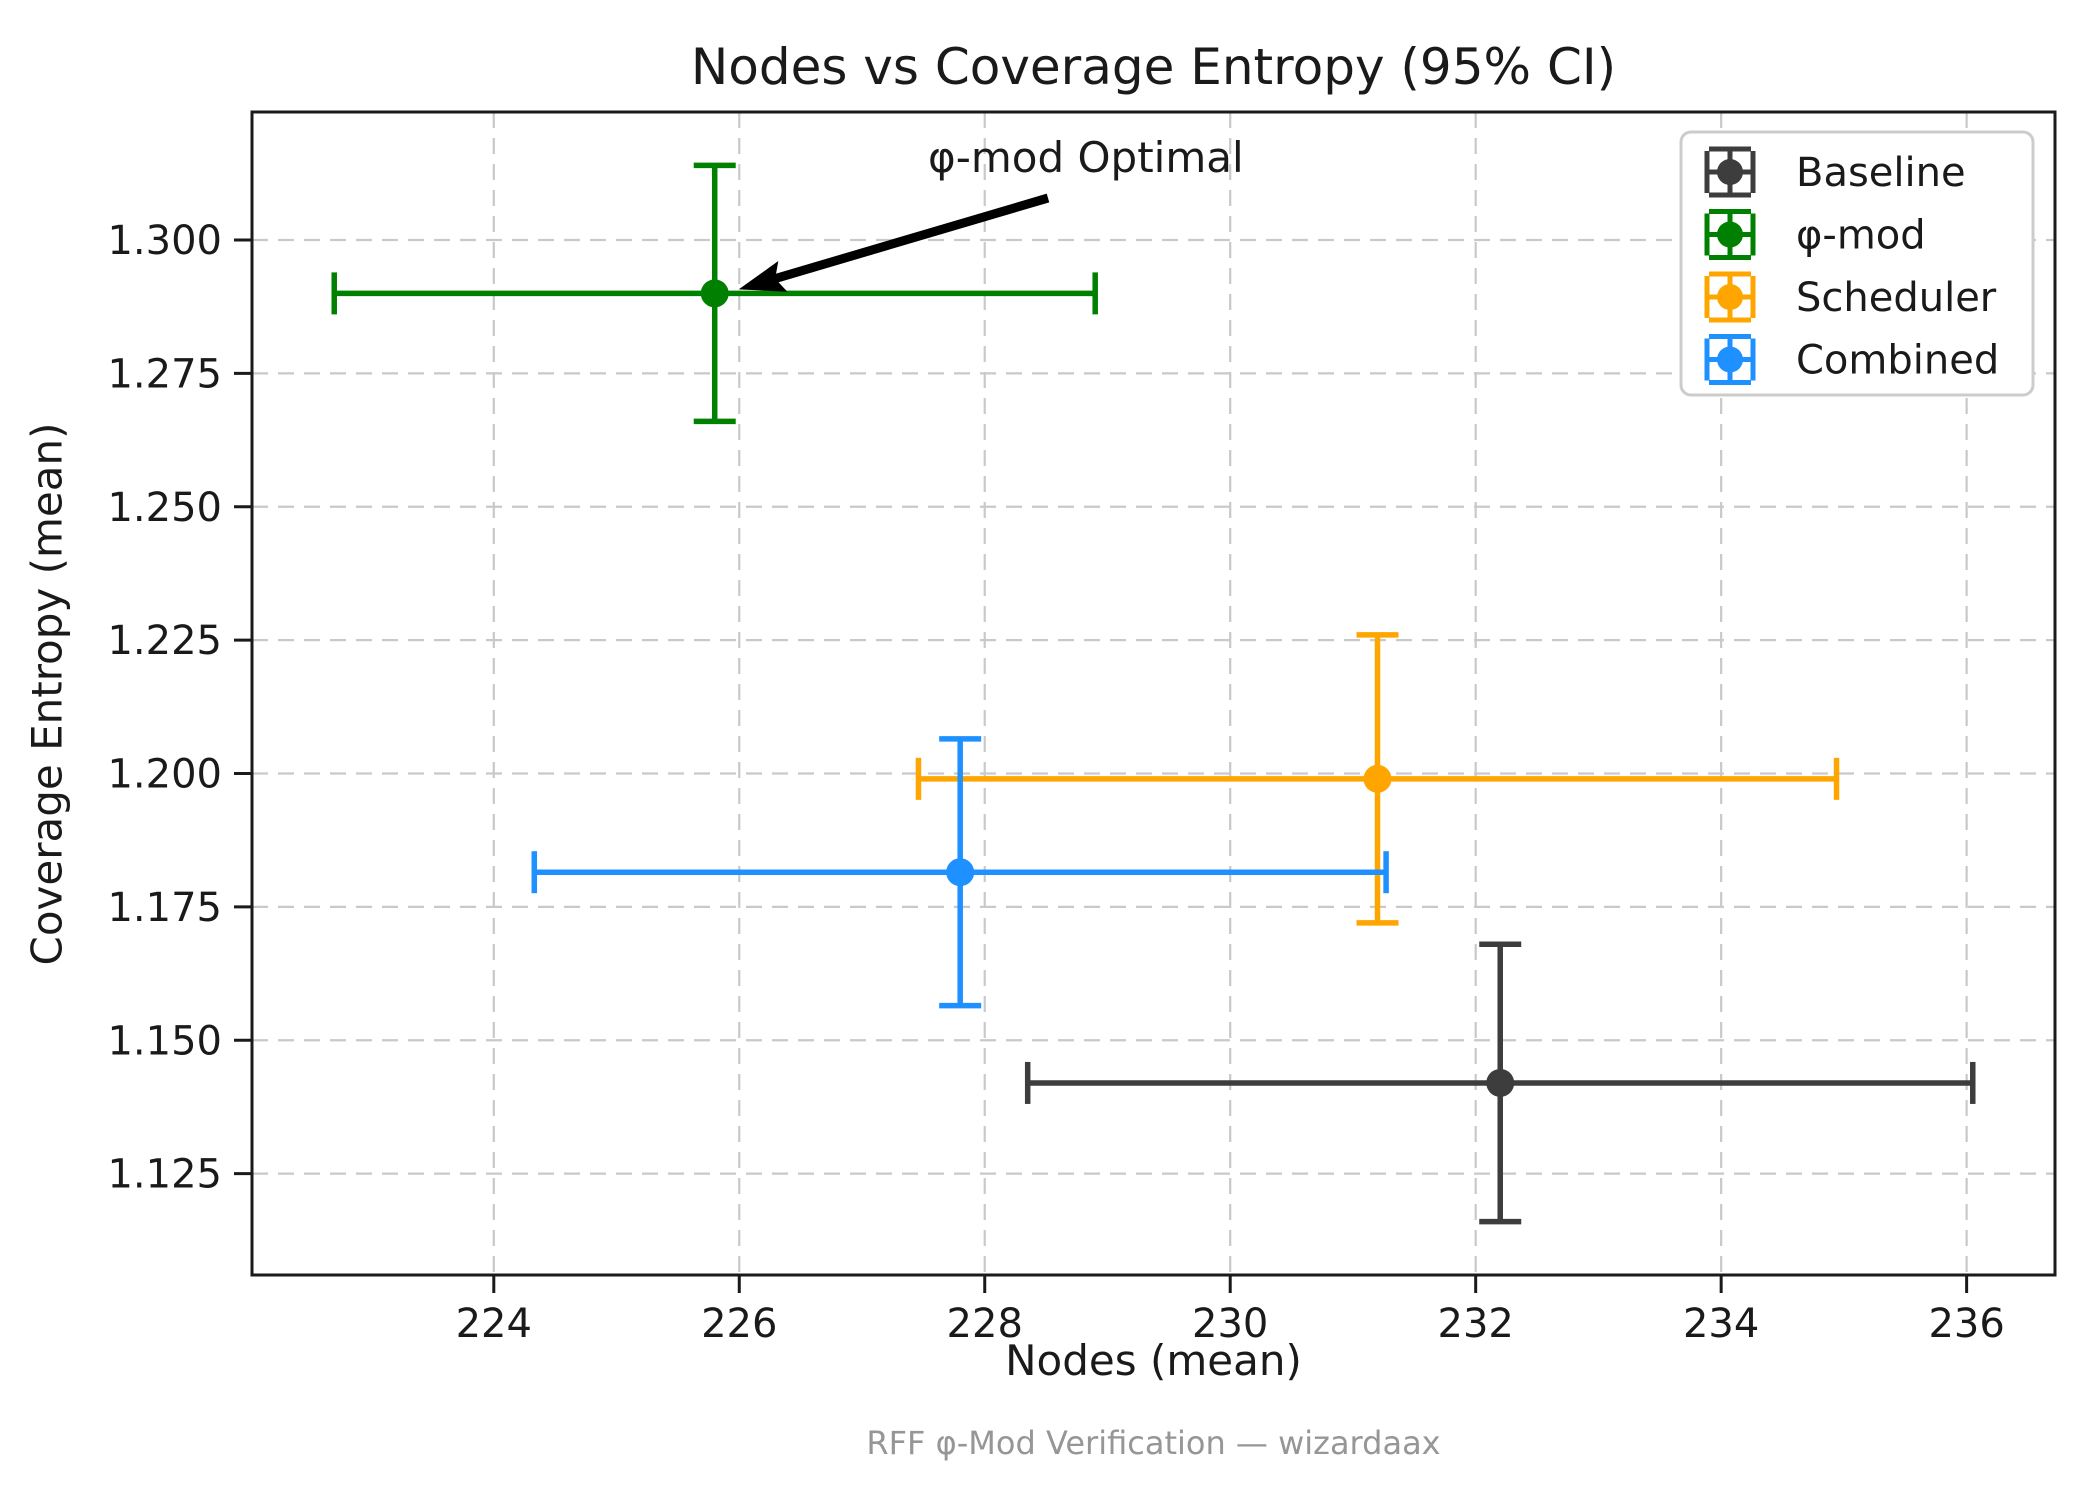 The height and width of the screenshot is (1500, 2100). I want to click on y-tick-label: 1.275, so click(164, 374).